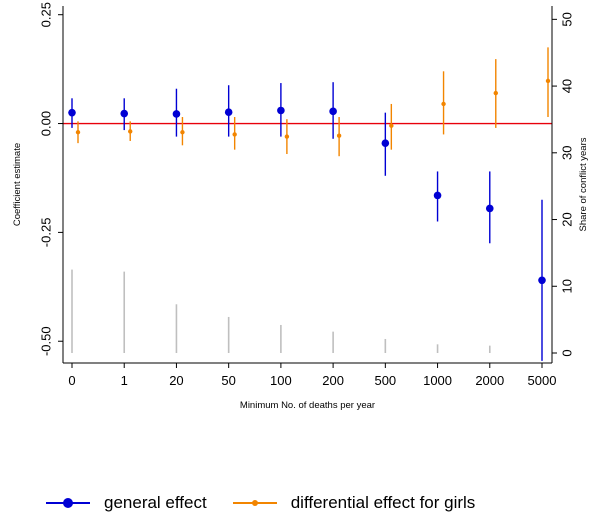 Image resolution: width=593 pixels, height=522 pixels. Describe the element at coordinates (383, 502) in the screenshot. I see `legend-label-differential-effect: differential effect for girls` at that location.